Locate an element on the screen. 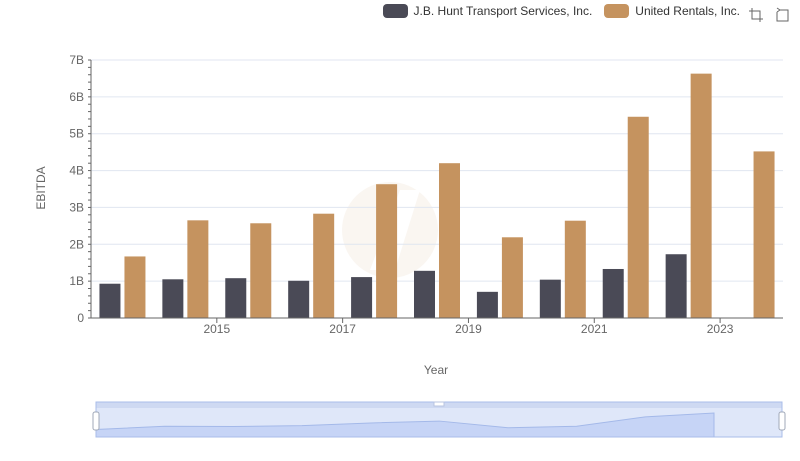  x-tick-label: 2021 is located at coordinates (594, 329).